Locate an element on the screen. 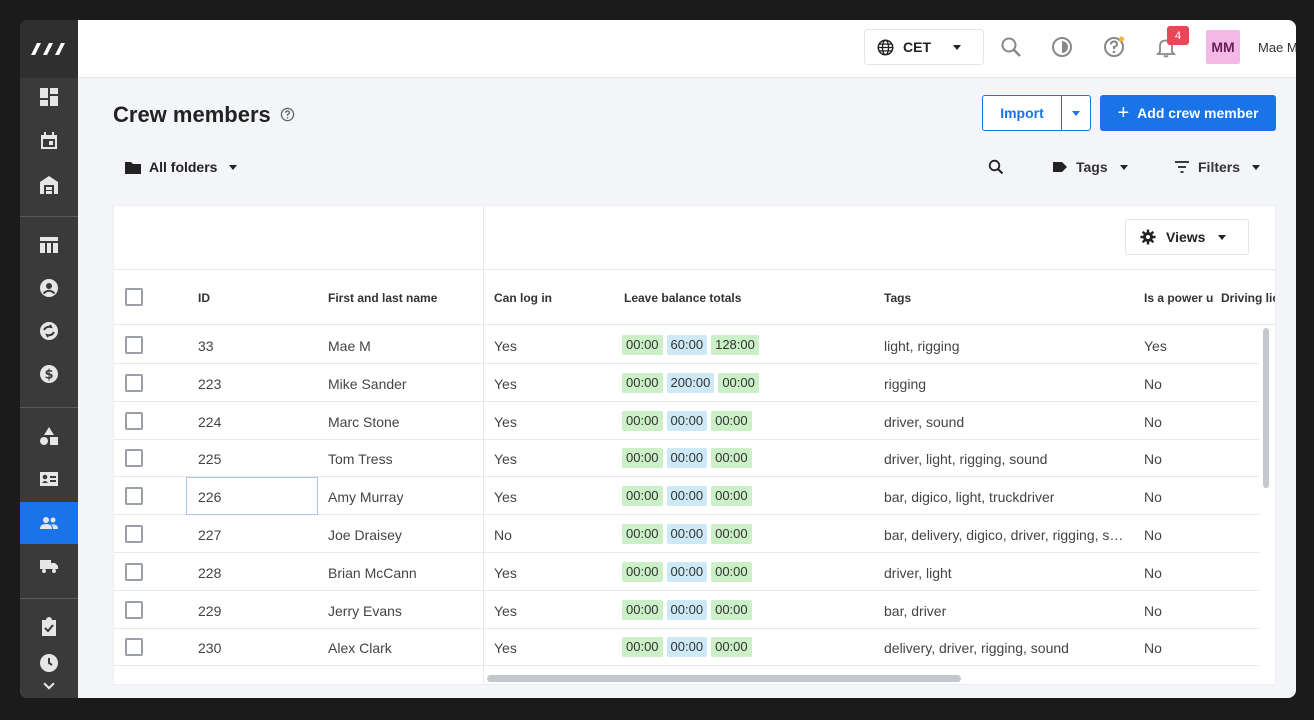 This screenshot has width=1314, height=720. sidebar-item-time is located at coordinates (49, 663).